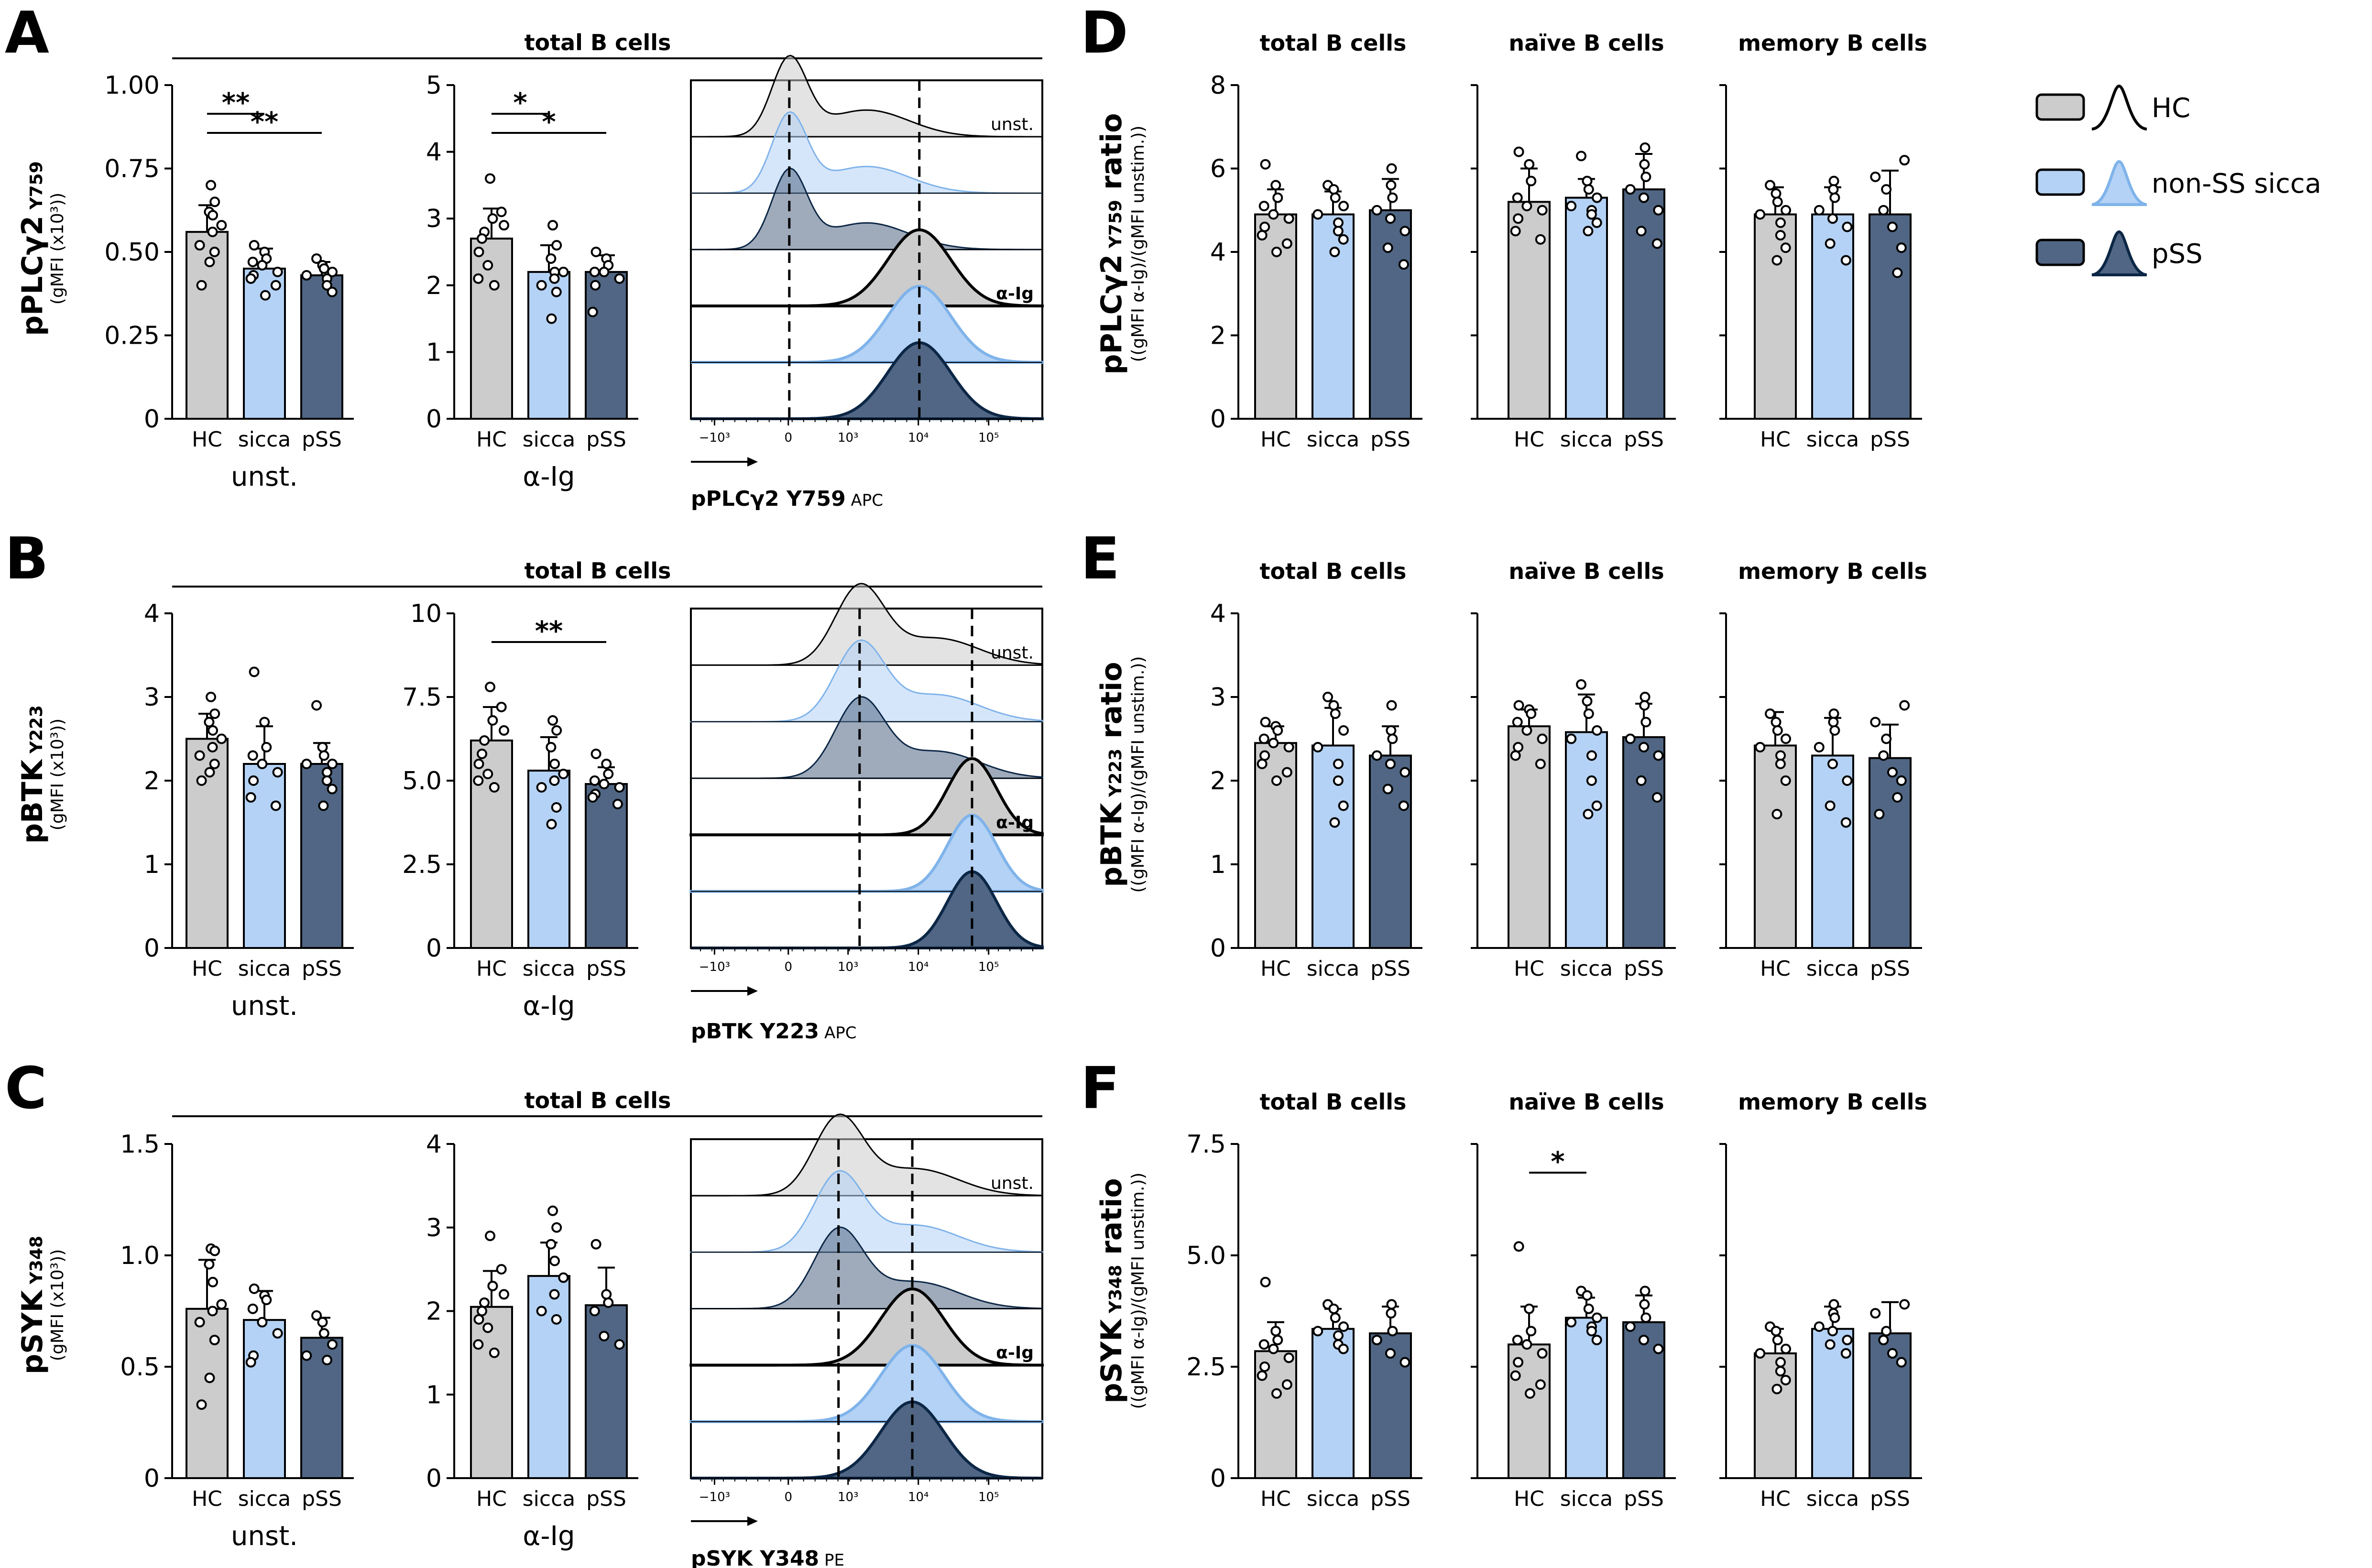  What do you see at coordinates (607, 1102) in the screenshot?
I see `header-total-B-row-C: total B cells` at bounding box center [607, 1102].